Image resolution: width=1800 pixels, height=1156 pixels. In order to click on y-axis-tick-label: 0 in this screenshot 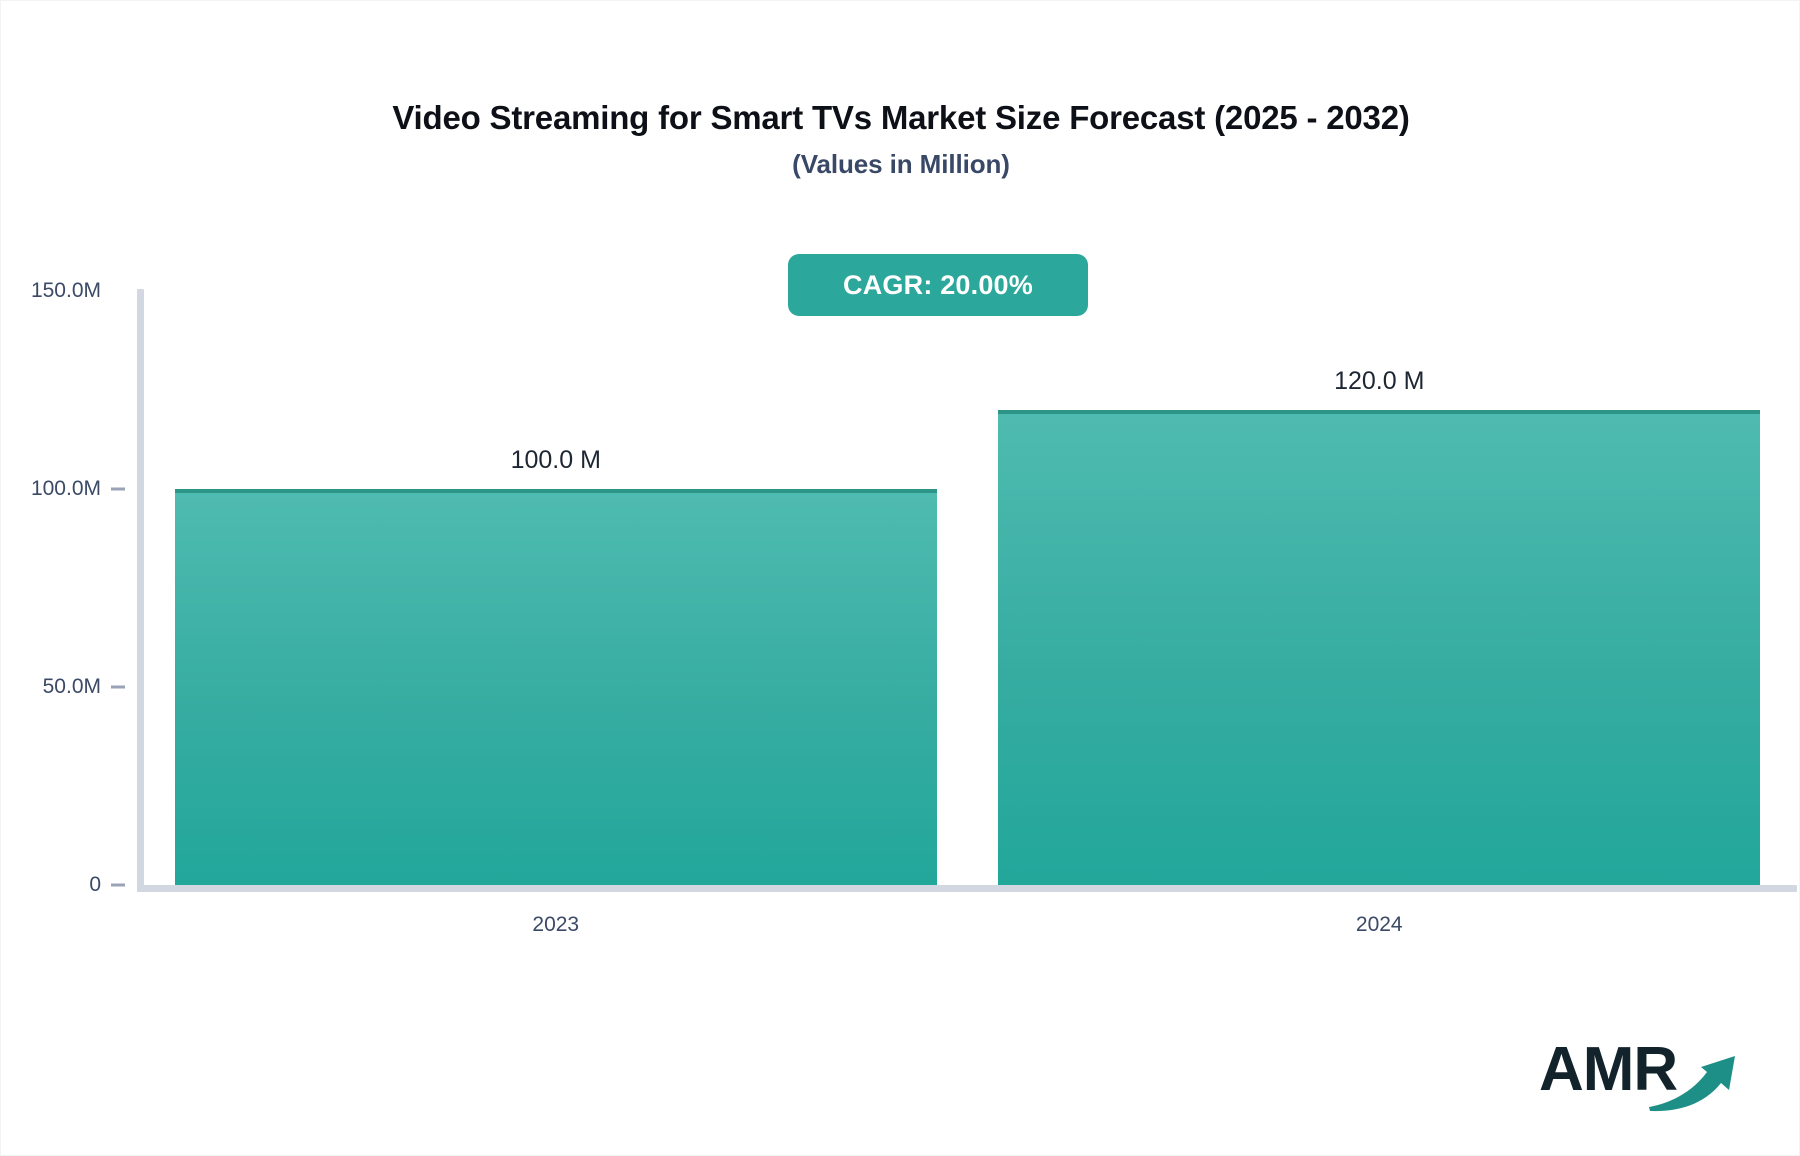, I will do `click(95, 884)`.